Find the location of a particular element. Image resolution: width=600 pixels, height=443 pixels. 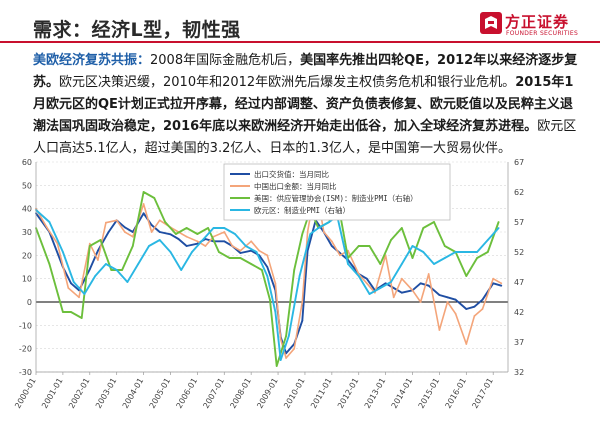

x-tick-label: 2010-01 is located at coordinates (294, 393).